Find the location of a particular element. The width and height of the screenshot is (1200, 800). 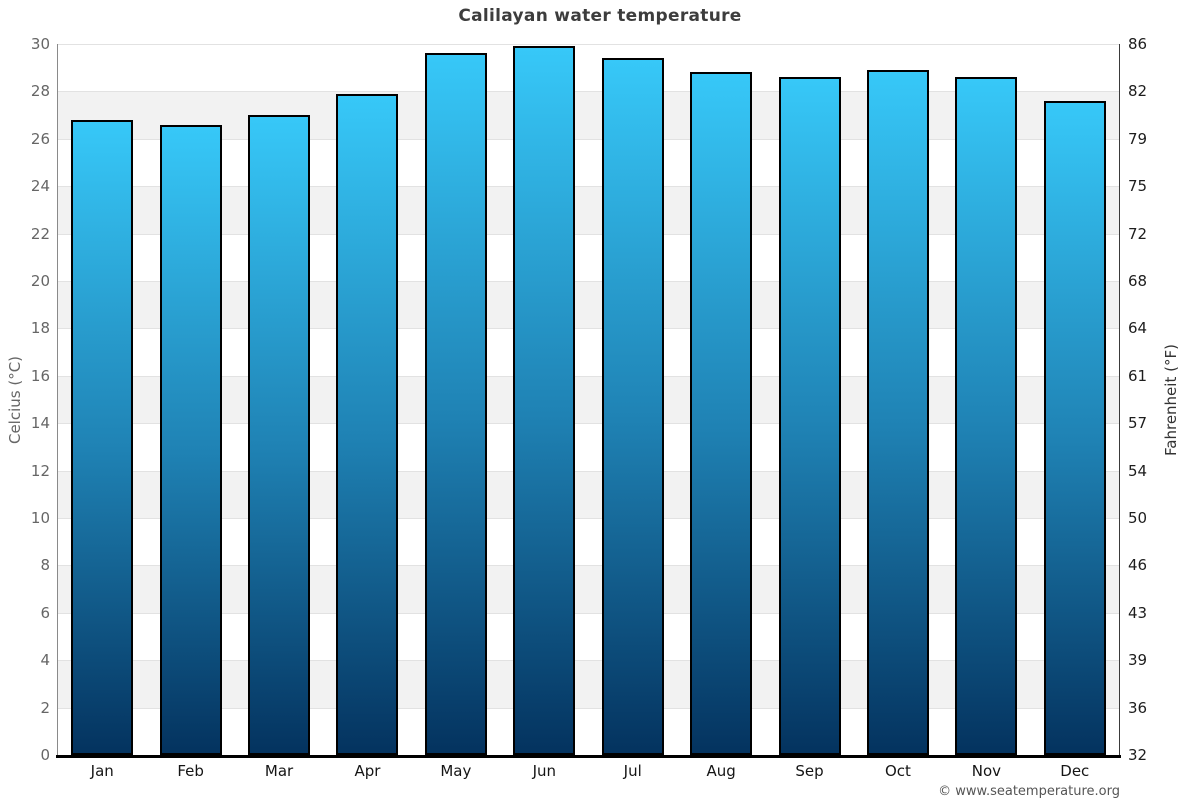

xtick-nov: Nov is located at coordinates (986, 771).